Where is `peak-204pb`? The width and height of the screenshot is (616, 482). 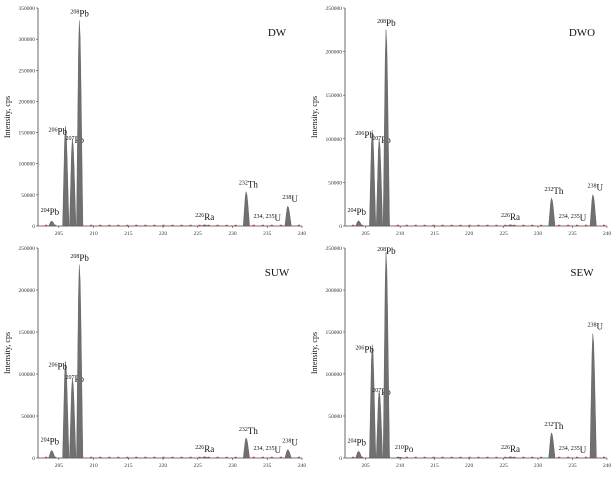
peak-204pb is located at coordinates (52, 454).